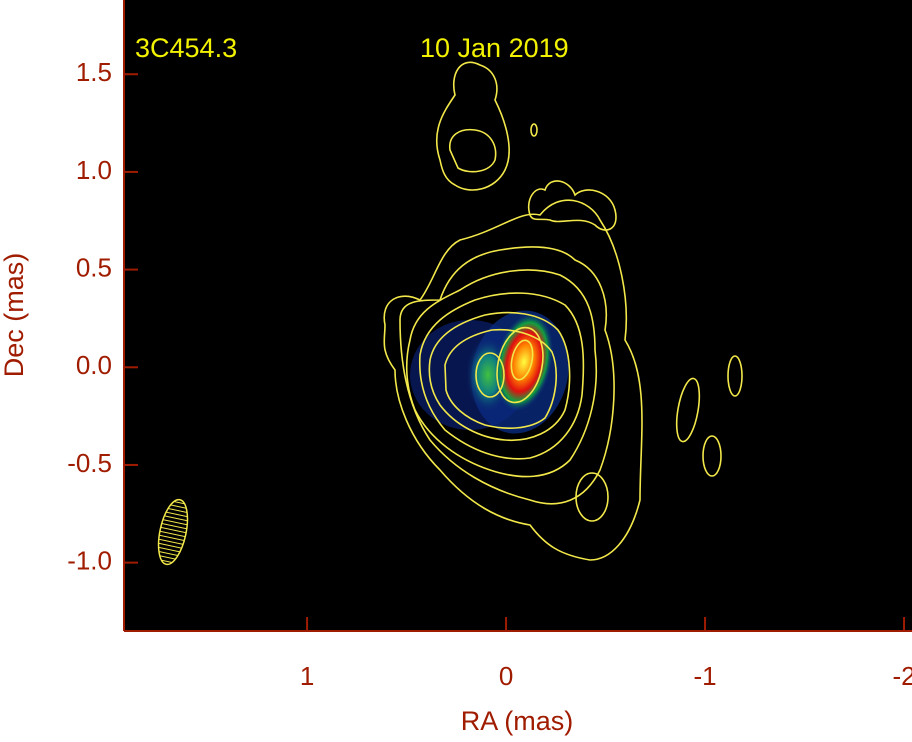  What do you see at coordinates (14, 315) in the screenshot?
I see `y-axis-label: Dec (mas)` at bounding box center [14, 315].